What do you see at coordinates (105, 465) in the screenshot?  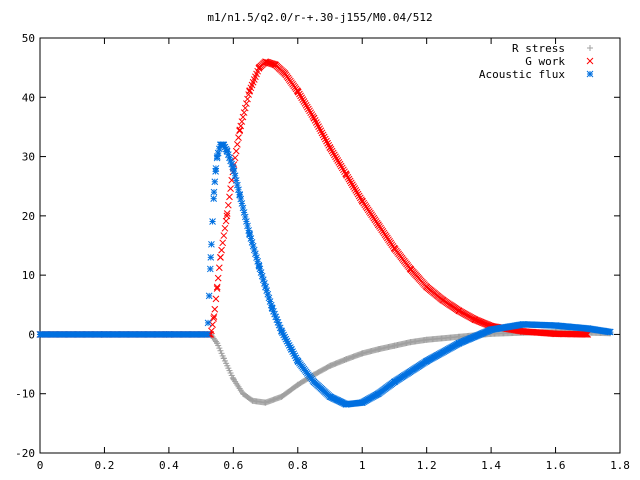 I see `x-tick-label: 0.2` at bounding box center [105, 465].